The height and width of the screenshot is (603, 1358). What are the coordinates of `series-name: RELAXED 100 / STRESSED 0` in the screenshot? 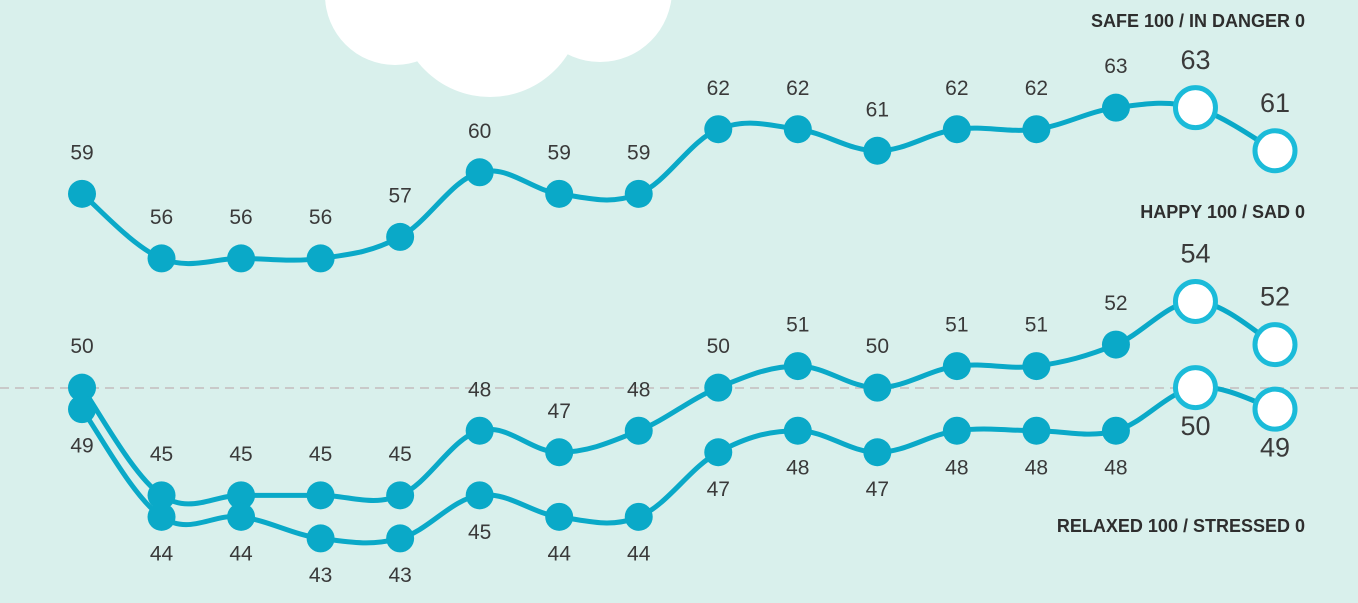 It's located at (1181, 526).